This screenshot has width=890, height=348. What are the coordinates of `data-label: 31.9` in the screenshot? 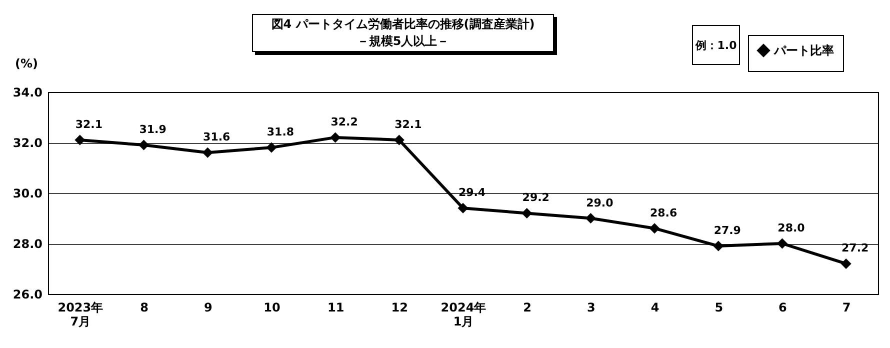 It's located at (152, 129).